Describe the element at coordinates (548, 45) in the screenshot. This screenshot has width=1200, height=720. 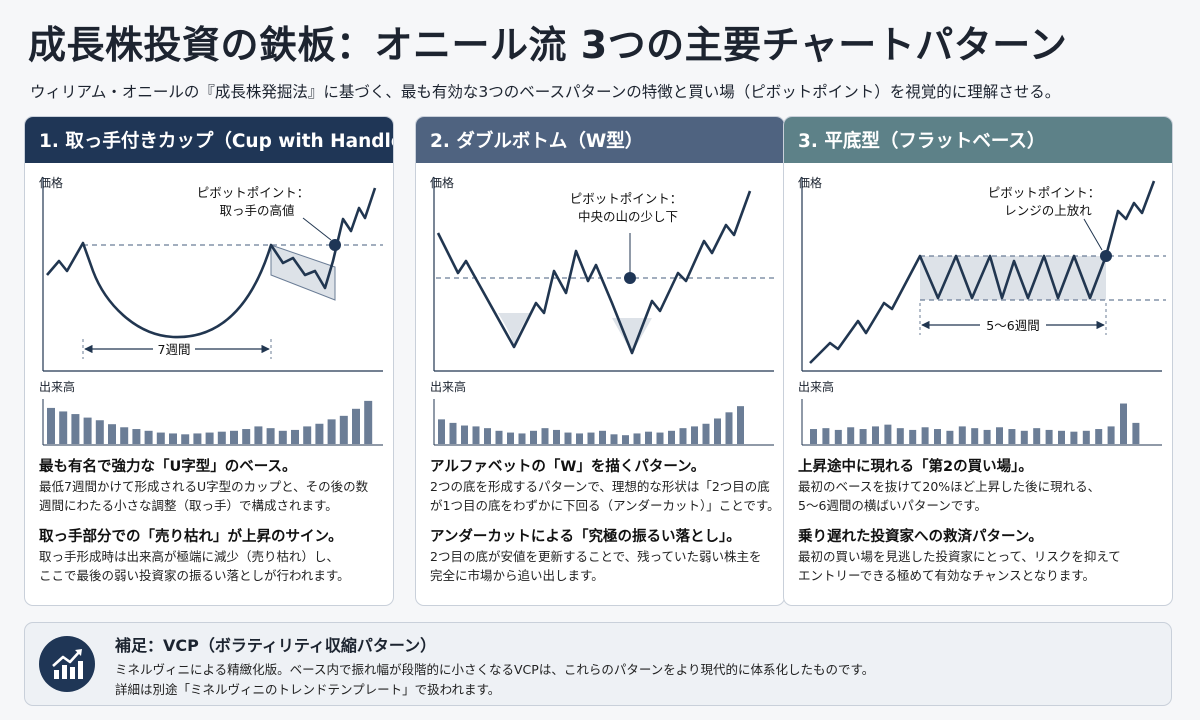
I see `page-title: 成長株投資の鉄板：オニール流 3つの主要チャートパターン` at that location.